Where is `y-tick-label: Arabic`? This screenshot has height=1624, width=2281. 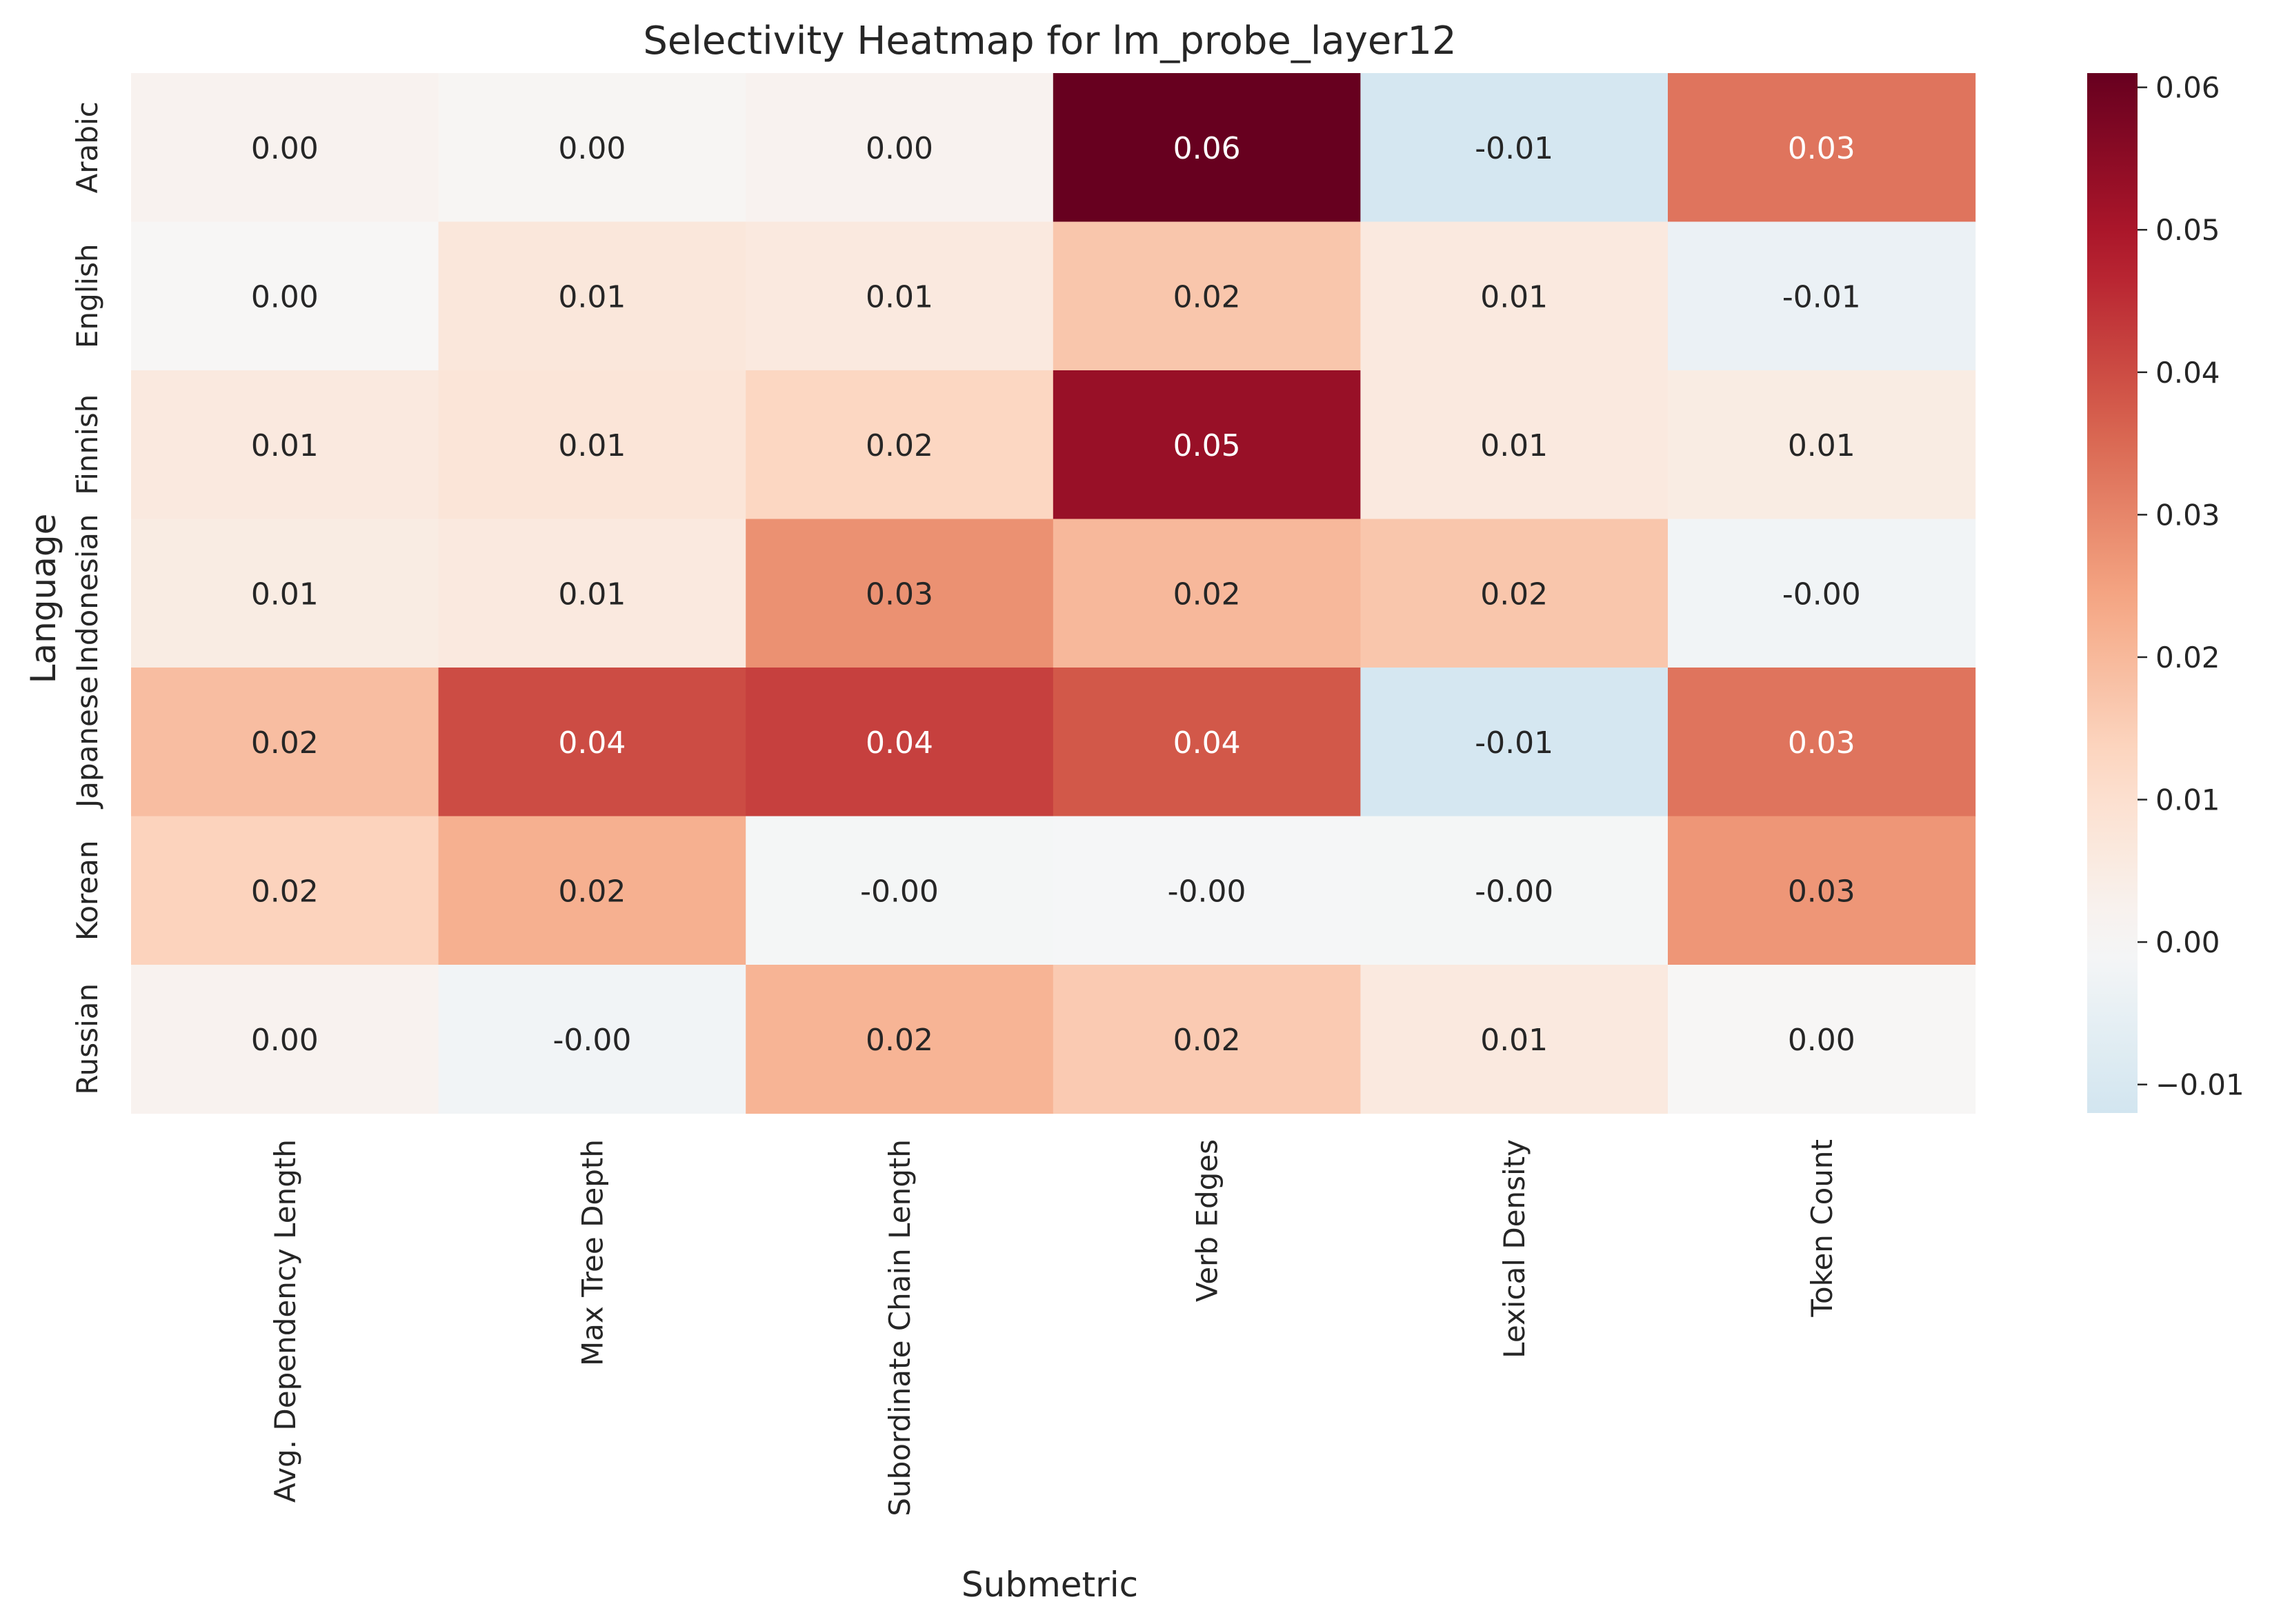 y-tick-label: Arabic is located at coordinates (87, 147).